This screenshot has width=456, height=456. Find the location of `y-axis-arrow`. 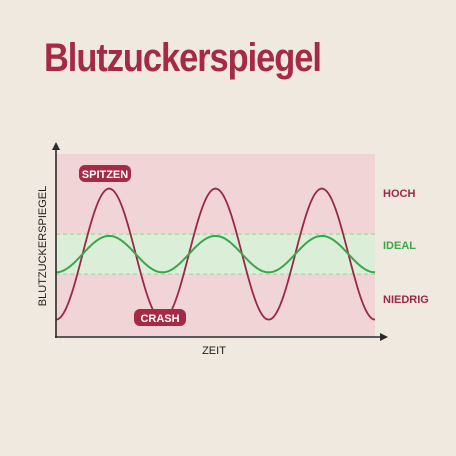

y-axis-arrow is located at coordinates (56, 146).